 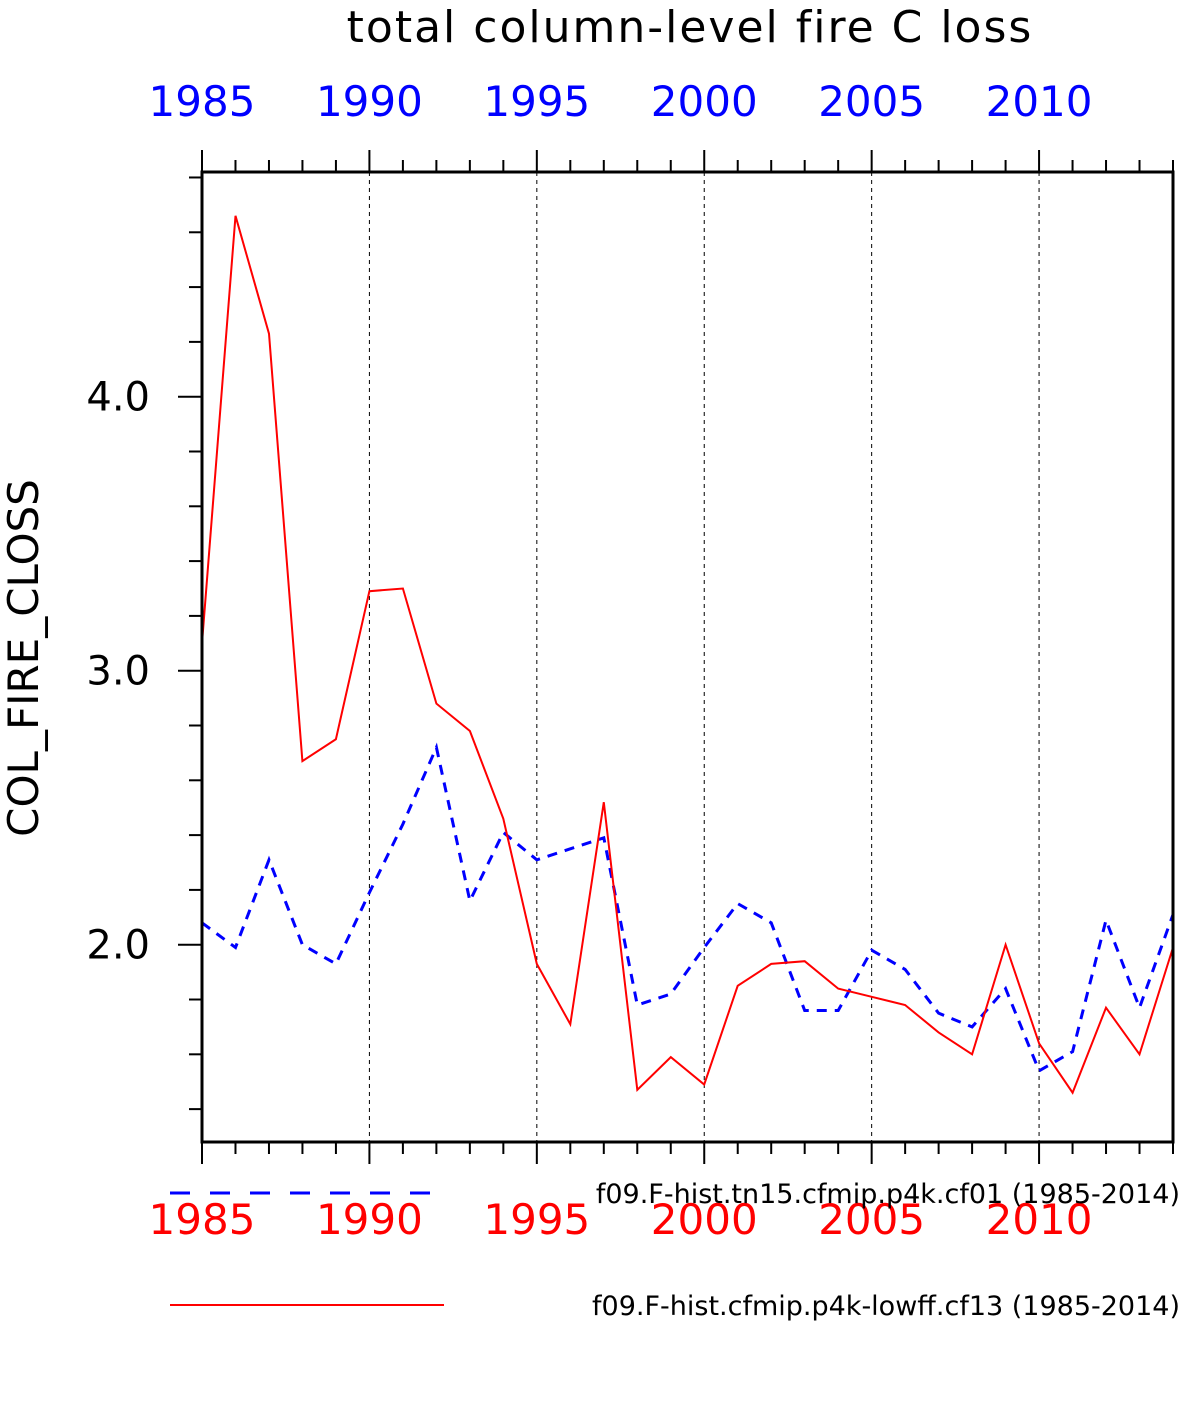 I want to click on x-top-tick-label: 2005, so click(x=871, y=101).